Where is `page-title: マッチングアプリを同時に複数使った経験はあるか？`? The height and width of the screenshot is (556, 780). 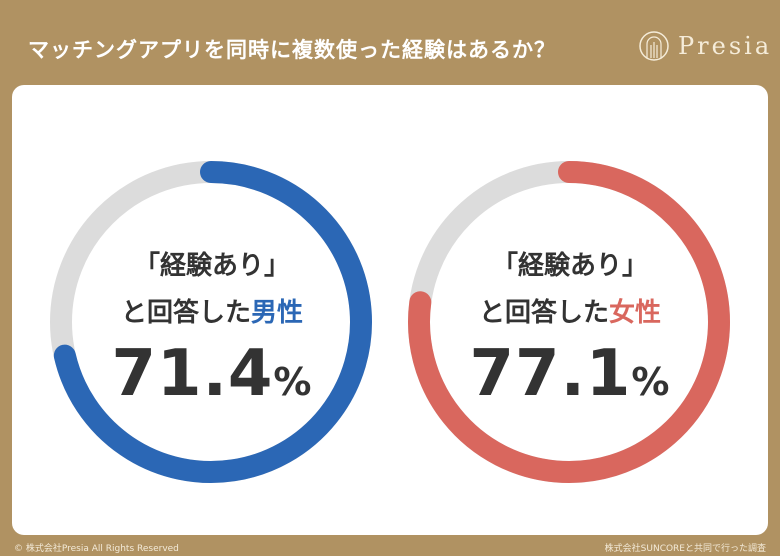 page-title: マッチングアプリを同時に複数使った経験はあるか？ is located at coordinates (292, 50).